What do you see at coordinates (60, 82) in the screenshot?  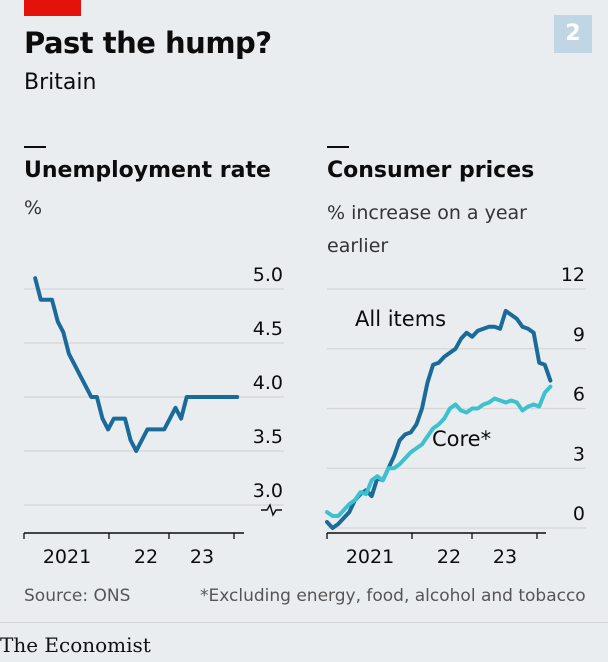 I see `page-subtitle: Britain` at bounding box center [60, 82].